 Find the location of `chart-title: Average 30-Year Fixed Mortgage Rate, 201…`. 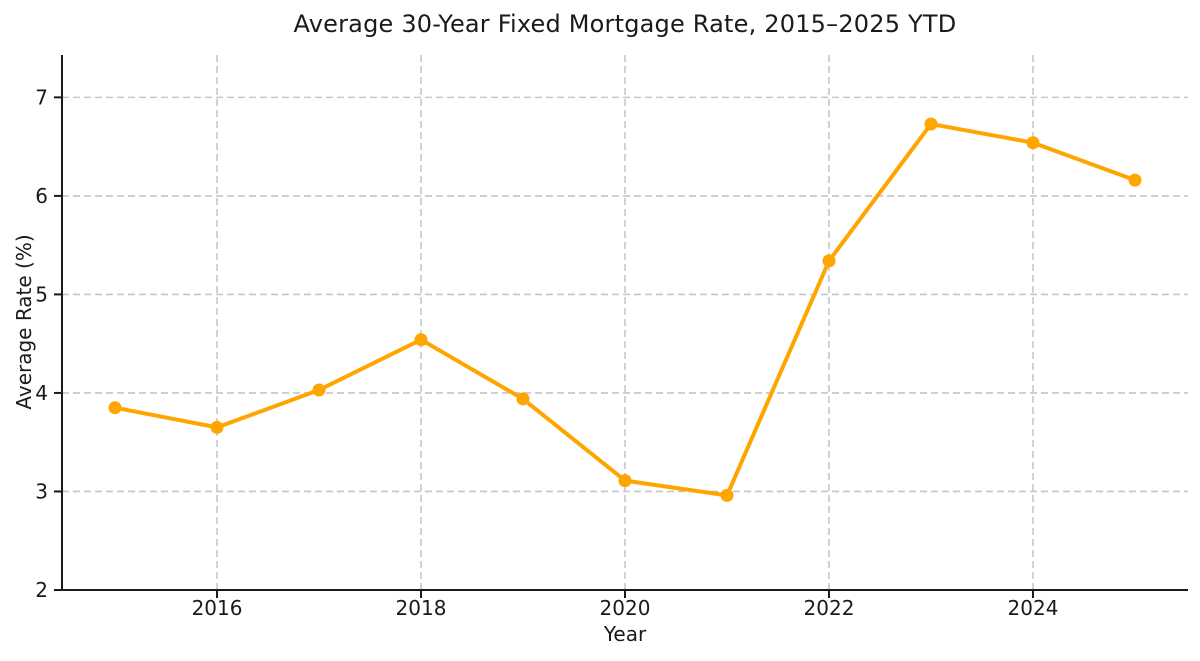

chart-title: Average 30-Year Fixed Mortgage Rate, 201… is located at coordinates (625, 24).